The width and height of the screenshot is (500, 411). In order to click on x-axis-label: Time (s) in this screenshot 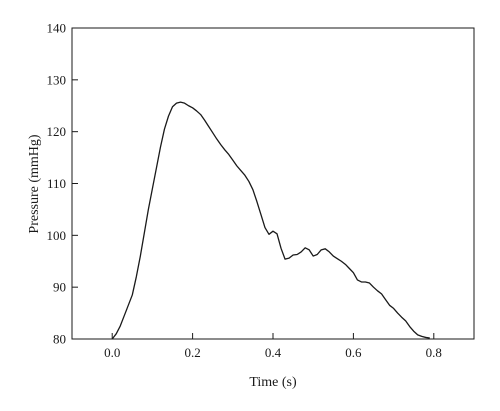, I will do `click(273, 382)`.